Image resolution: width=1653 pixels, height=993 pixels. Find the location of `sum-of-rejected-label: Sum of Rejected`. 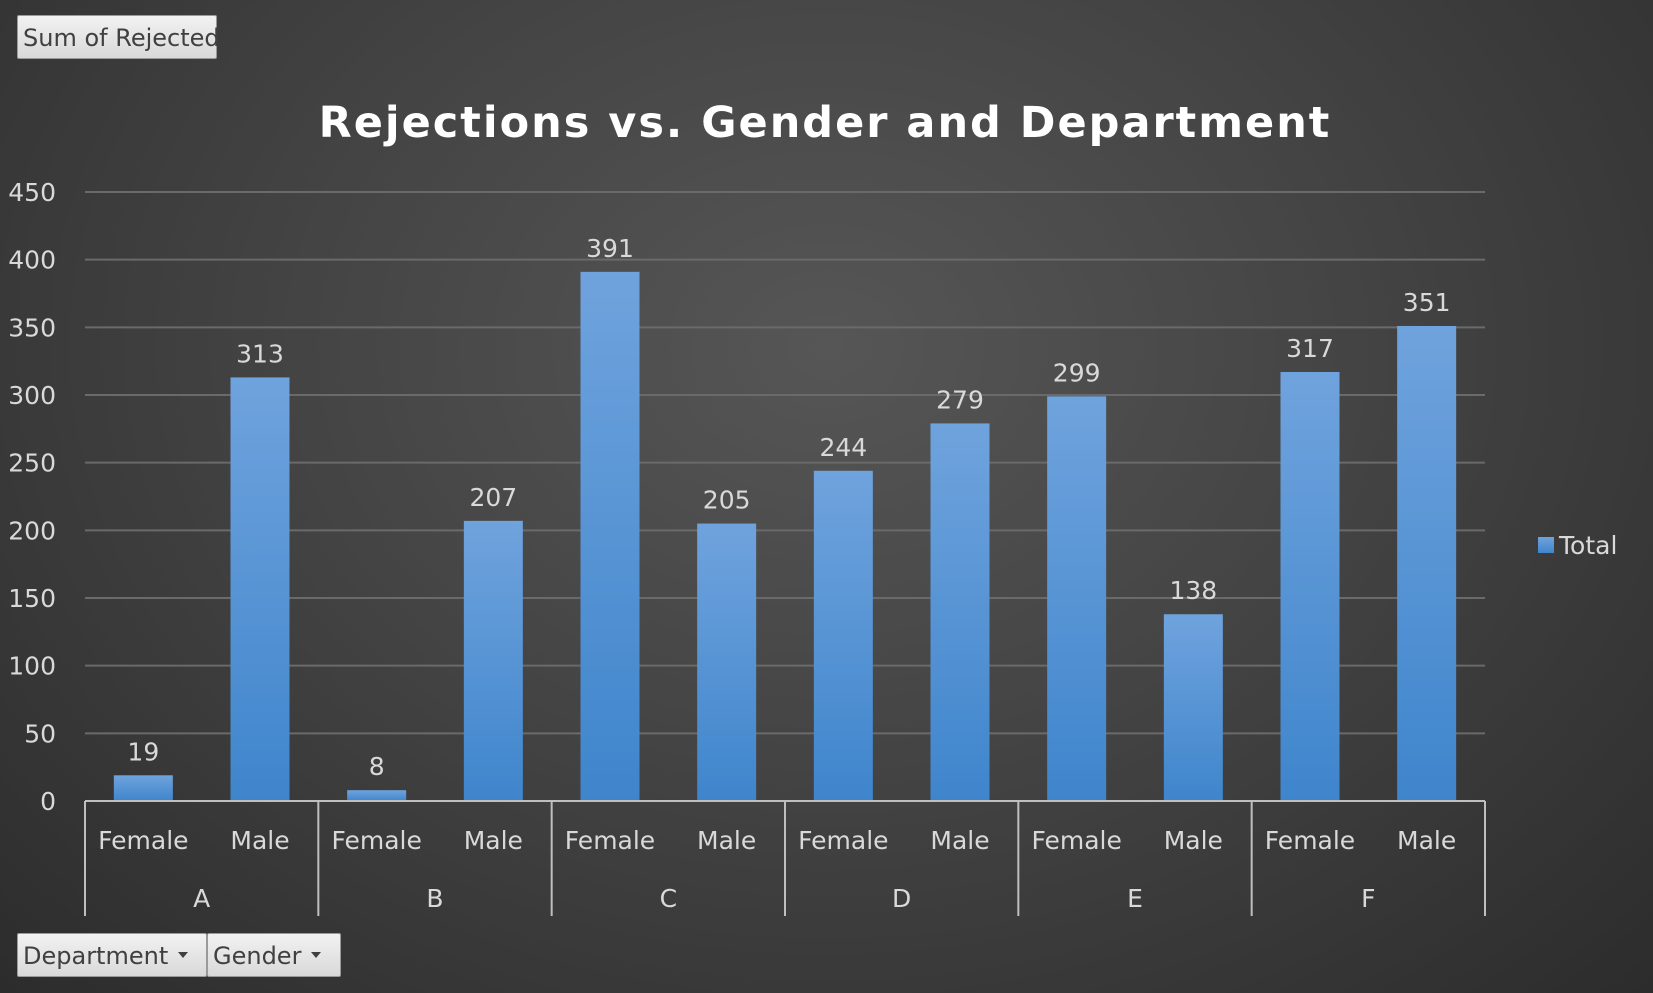

sum-of-rejected-label: Sum of Rejected is located at coordinates (121, 38).